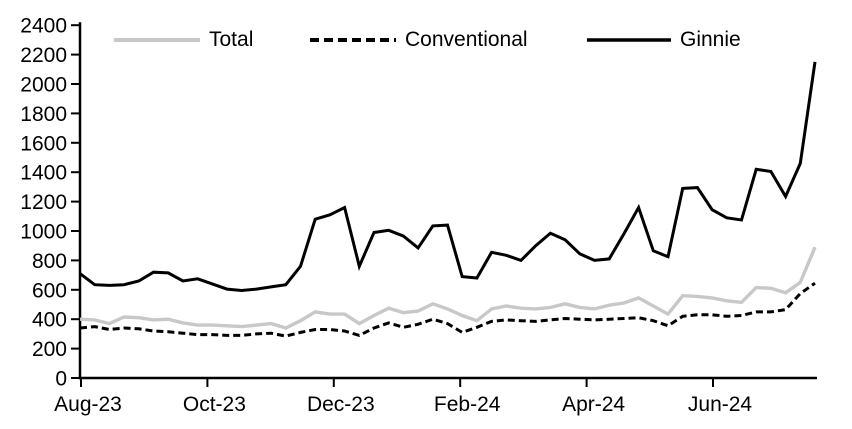 The image size is (852, 429). I want to click on x-tick-label: Dec-23, so click(341, 404).